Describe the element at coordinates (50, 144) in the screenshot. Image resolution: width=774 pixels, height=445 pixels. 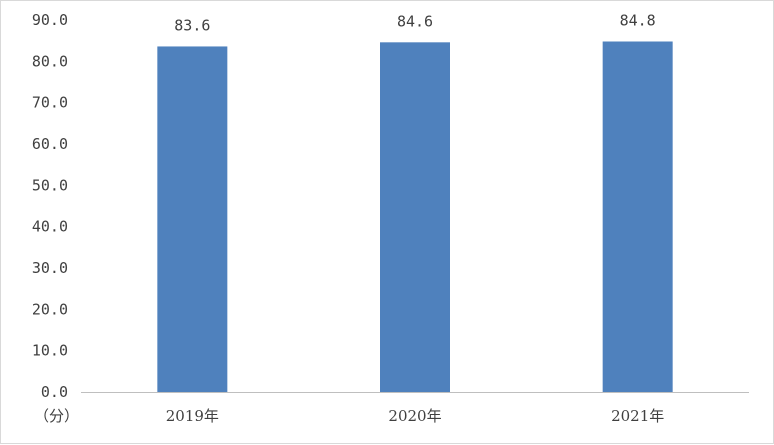
I see `y-tick-label: 60.0` at that location.